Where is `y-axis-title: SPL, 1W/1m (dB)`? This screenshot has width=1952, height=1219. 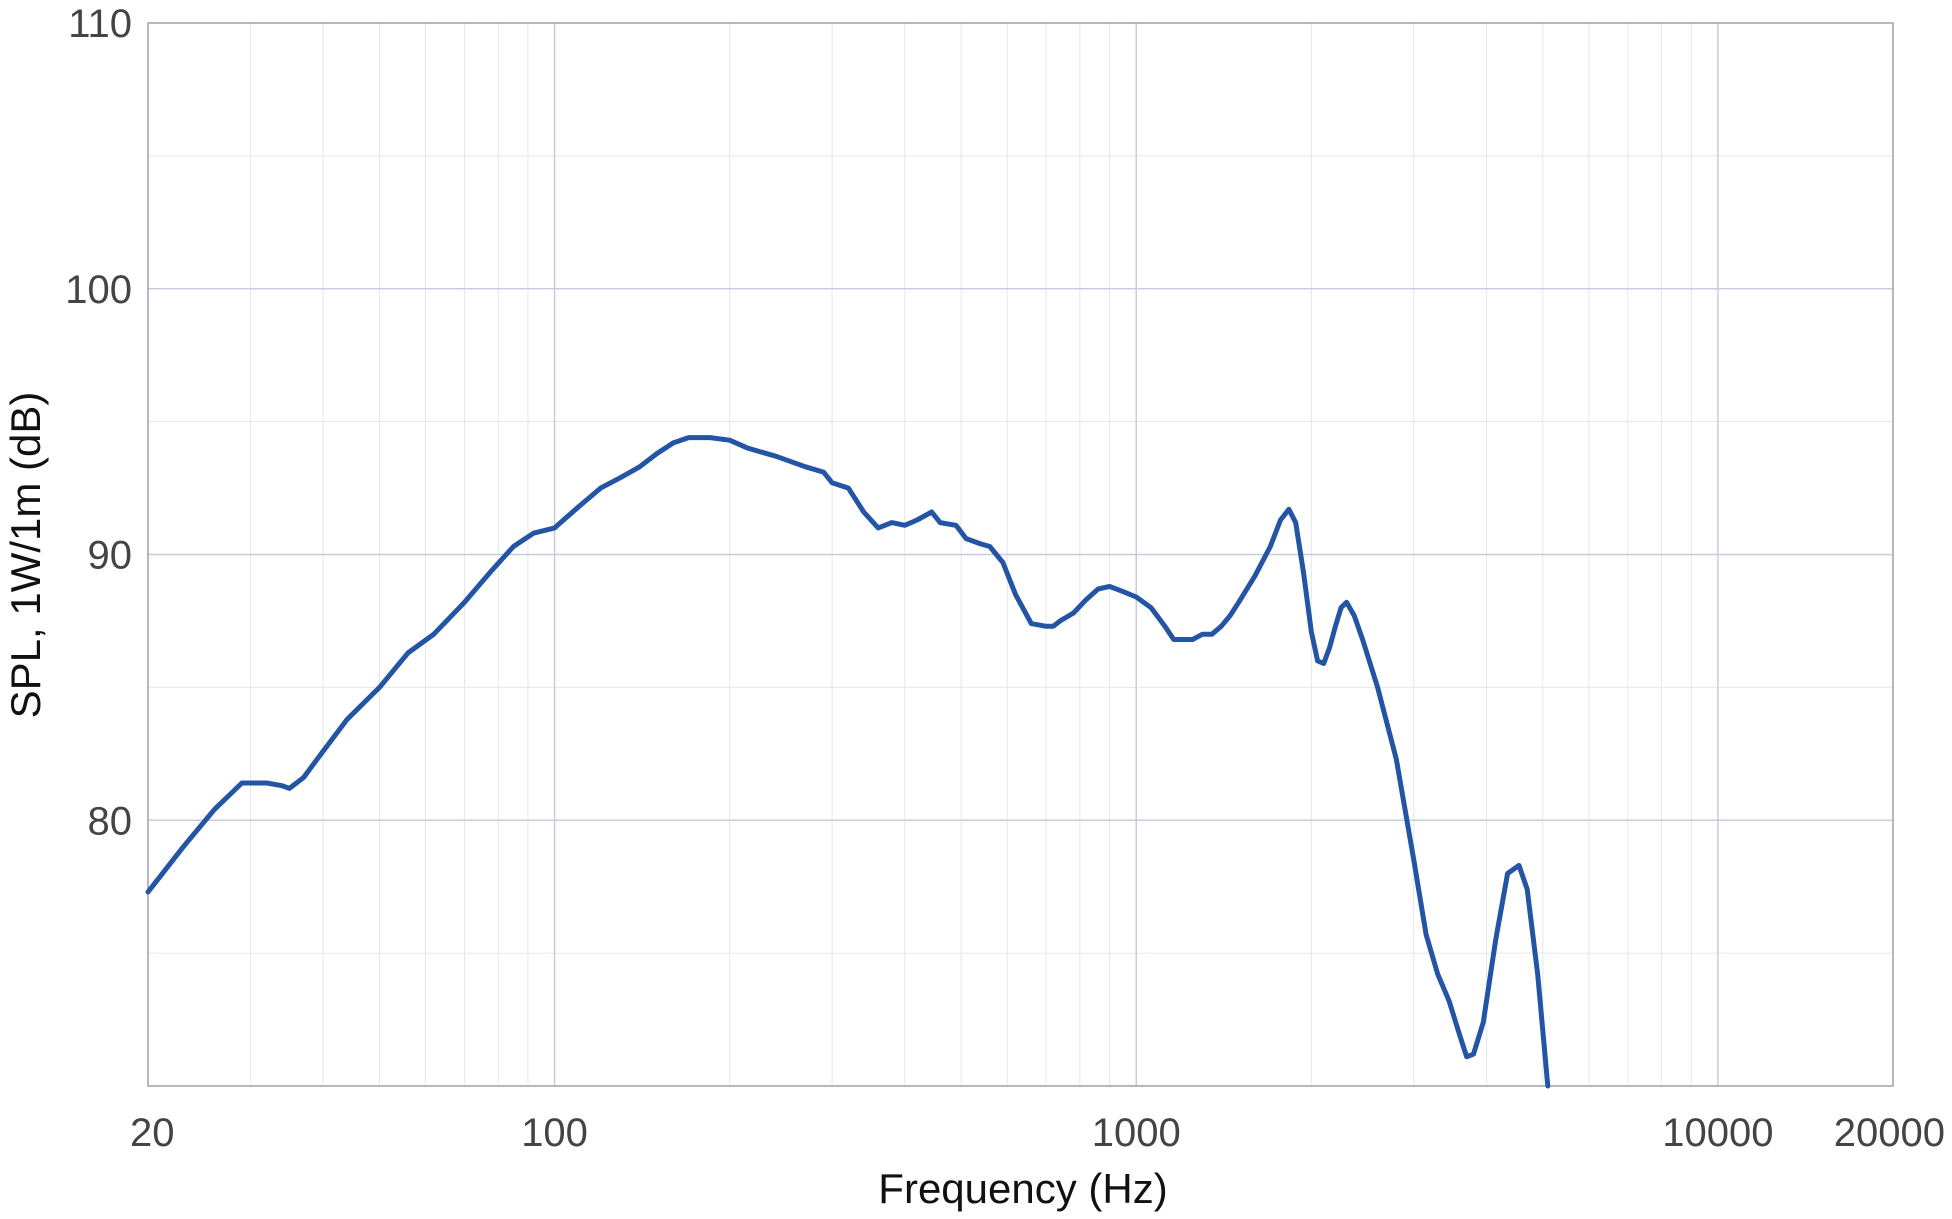
y-axis-title: SPL, 1W/1m (dB) is located at coordinates (25, 555).